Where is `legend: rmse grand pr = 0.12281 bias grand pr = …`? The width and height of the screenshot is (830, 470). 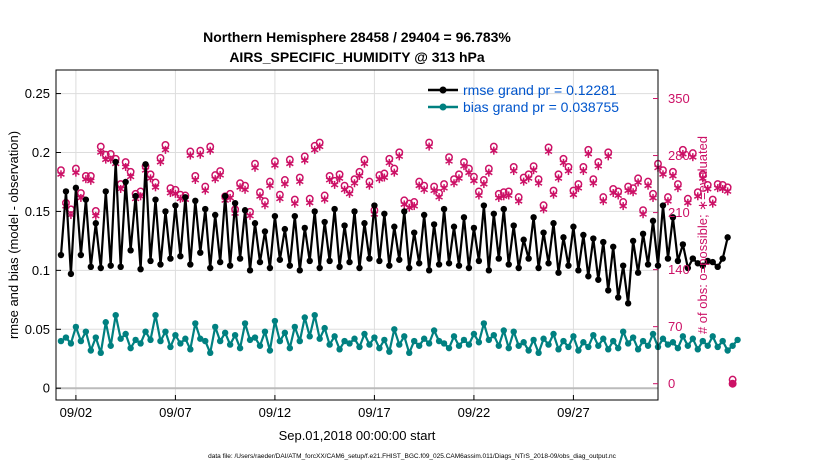
legend: rmse grand pr = 0.12281 bias grand pr = … is located at coordinates (523, 98).